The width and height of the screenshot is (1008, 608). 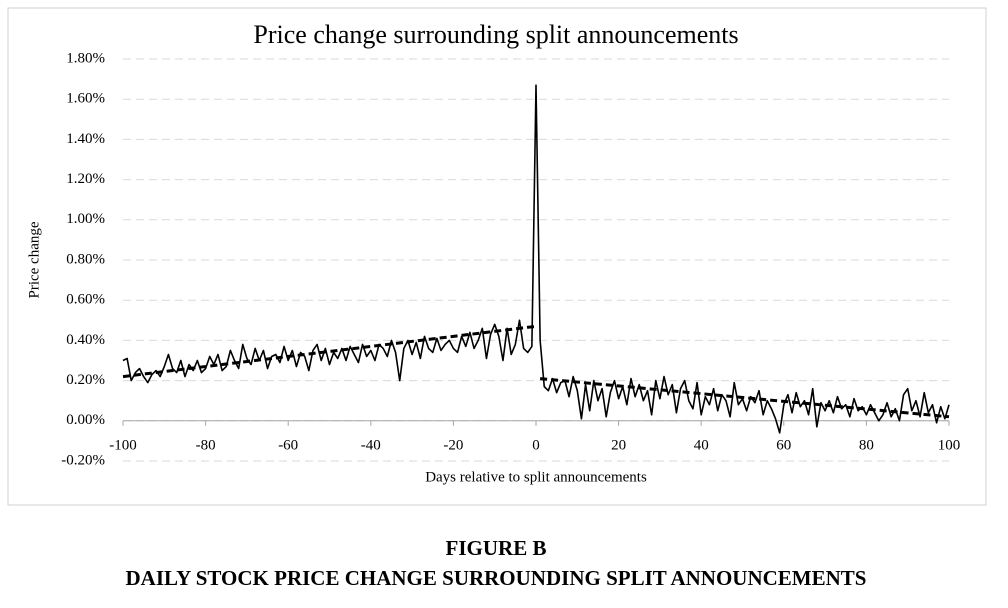 I want to click on x-tick-label: 40, so click(x=701, y=445).